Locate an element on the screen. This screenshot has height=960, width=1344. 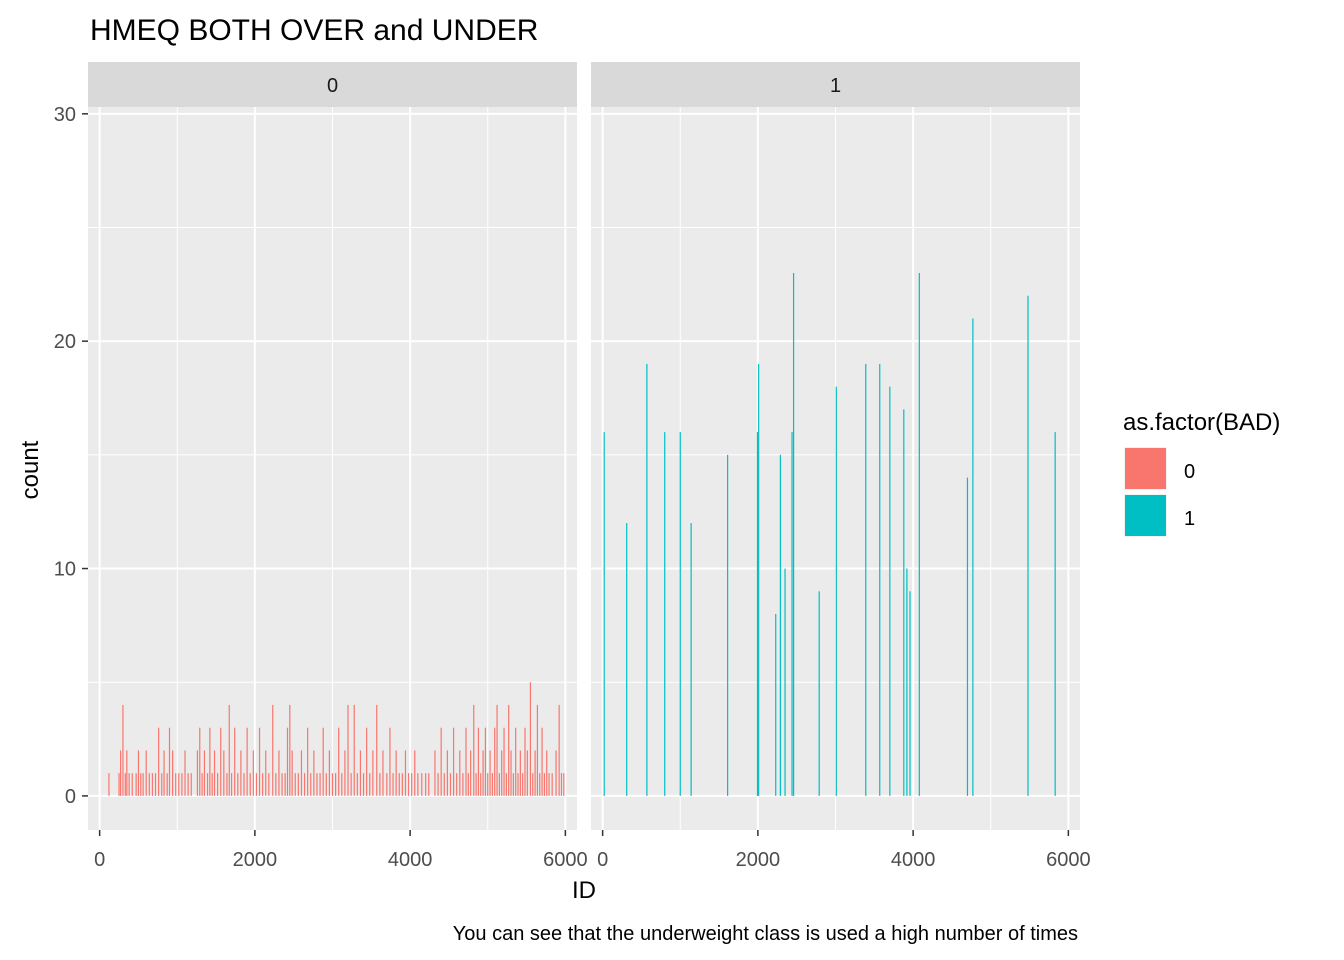
strip-1-background is located at coordinates (835, 84).